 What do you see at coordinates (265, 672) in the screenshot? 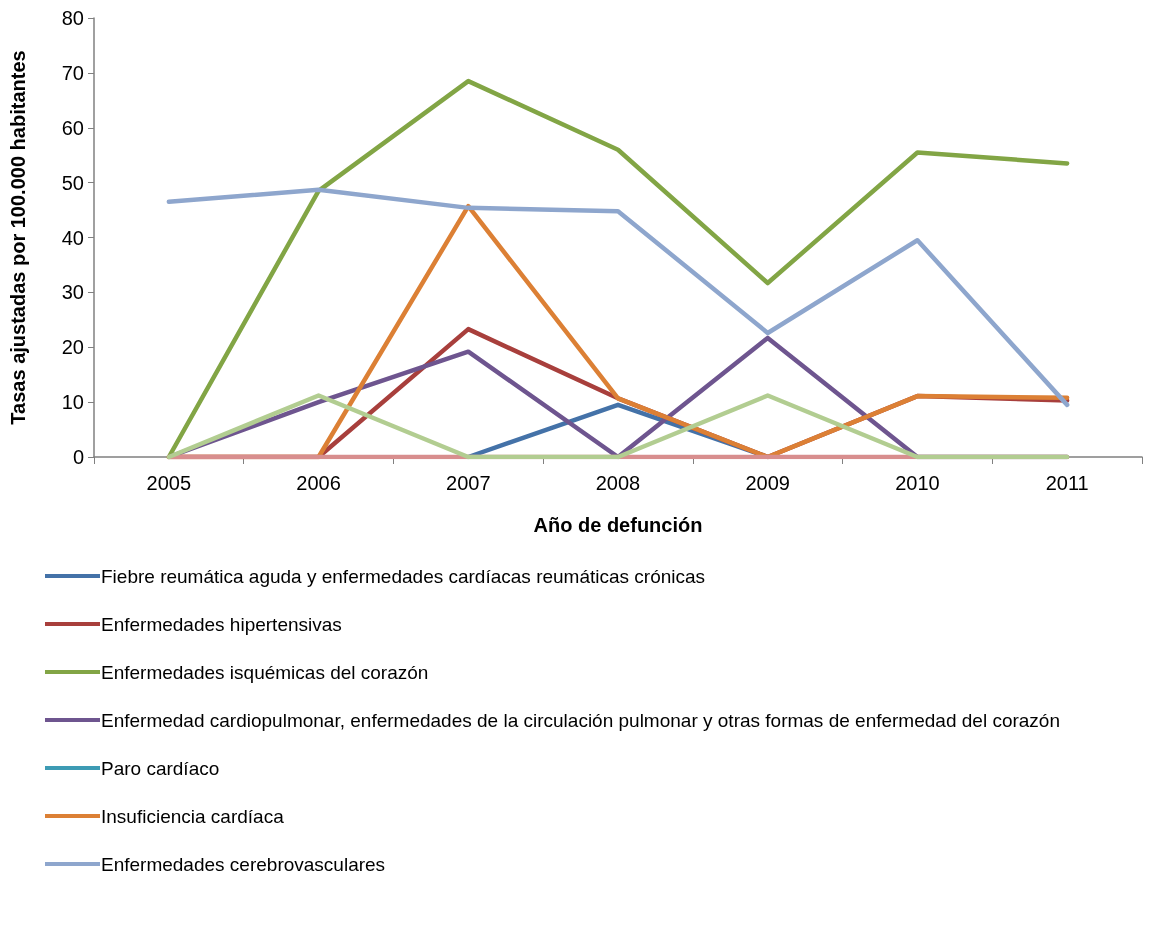
I see `legend-label: Enfermedades isquémicas del corazón` at bounding box center [265, 672].